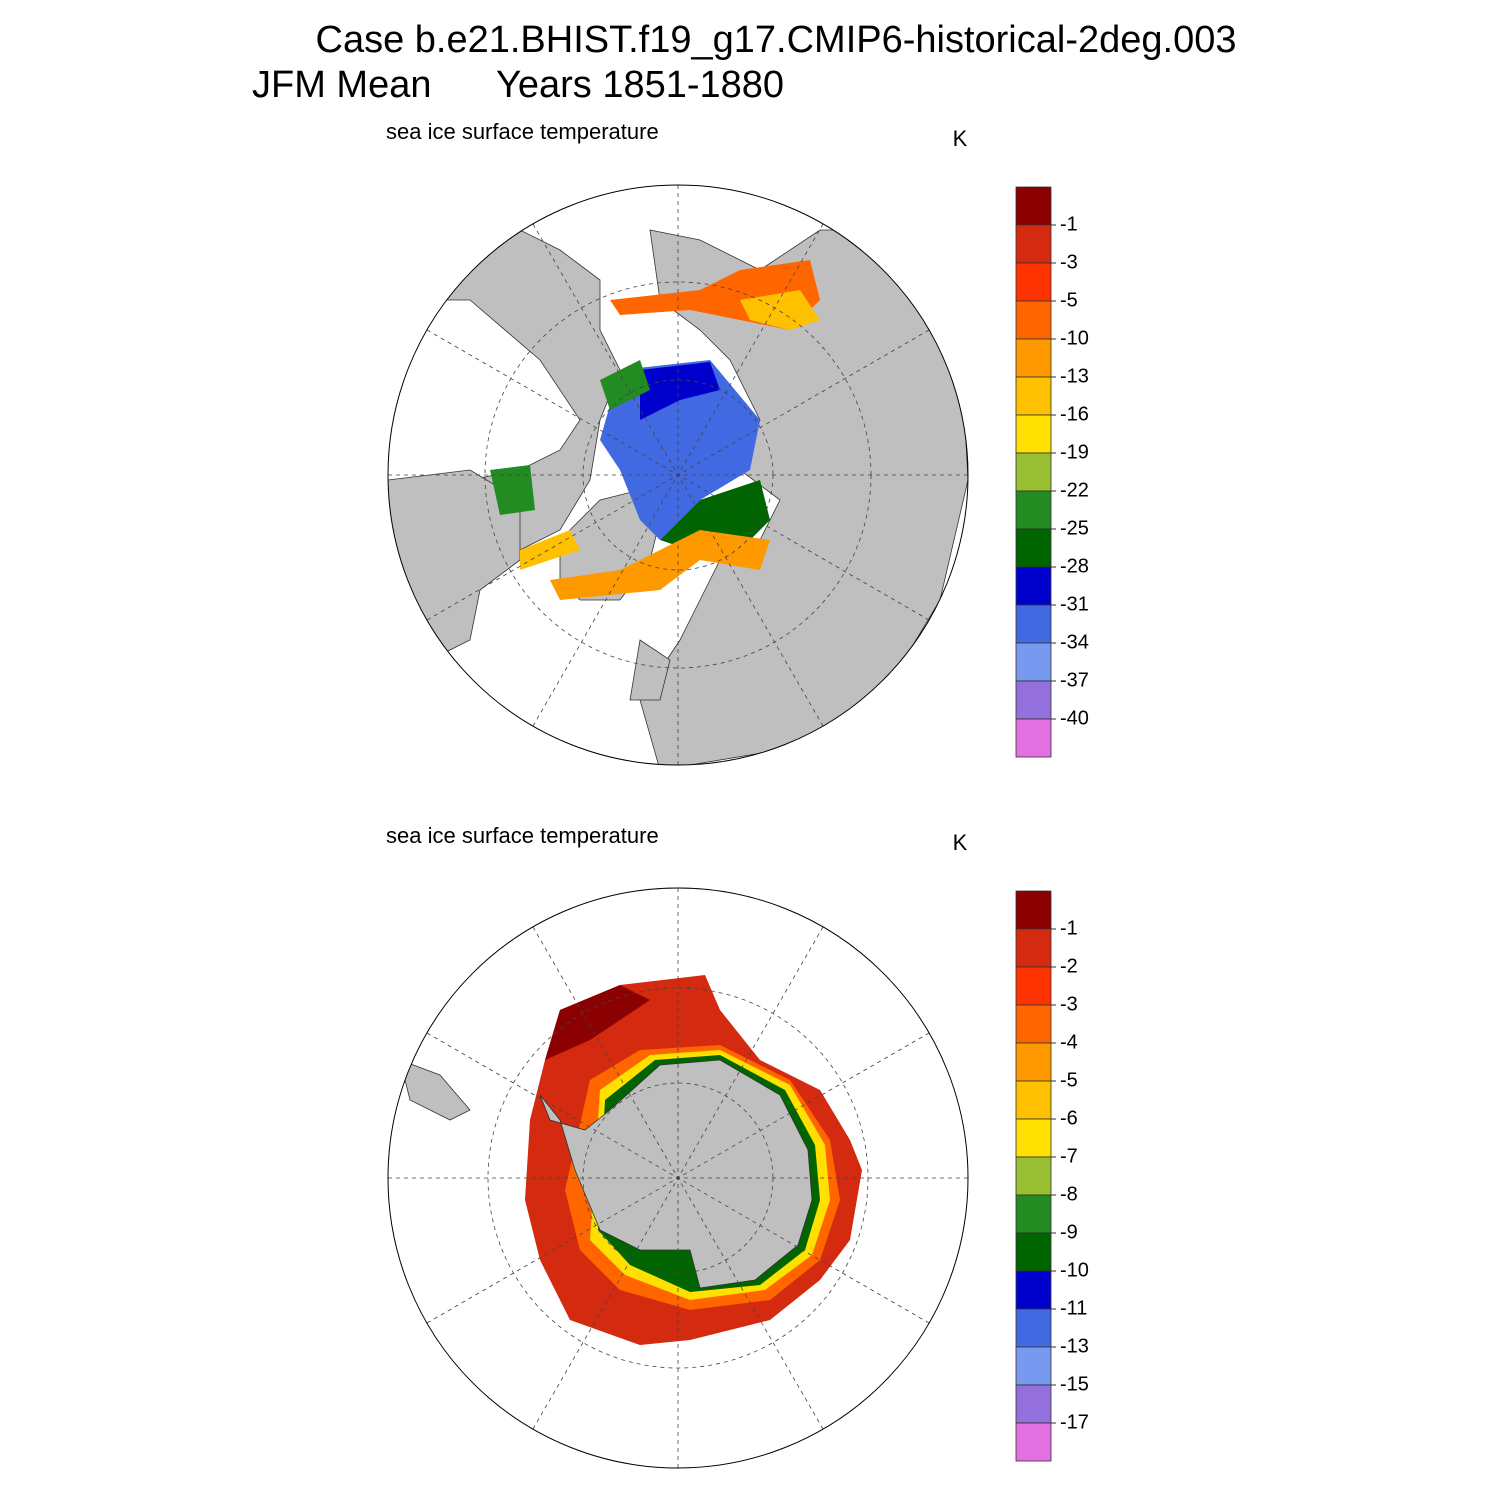  I want to click on colorbar-label: -25, so click(1074, 528).